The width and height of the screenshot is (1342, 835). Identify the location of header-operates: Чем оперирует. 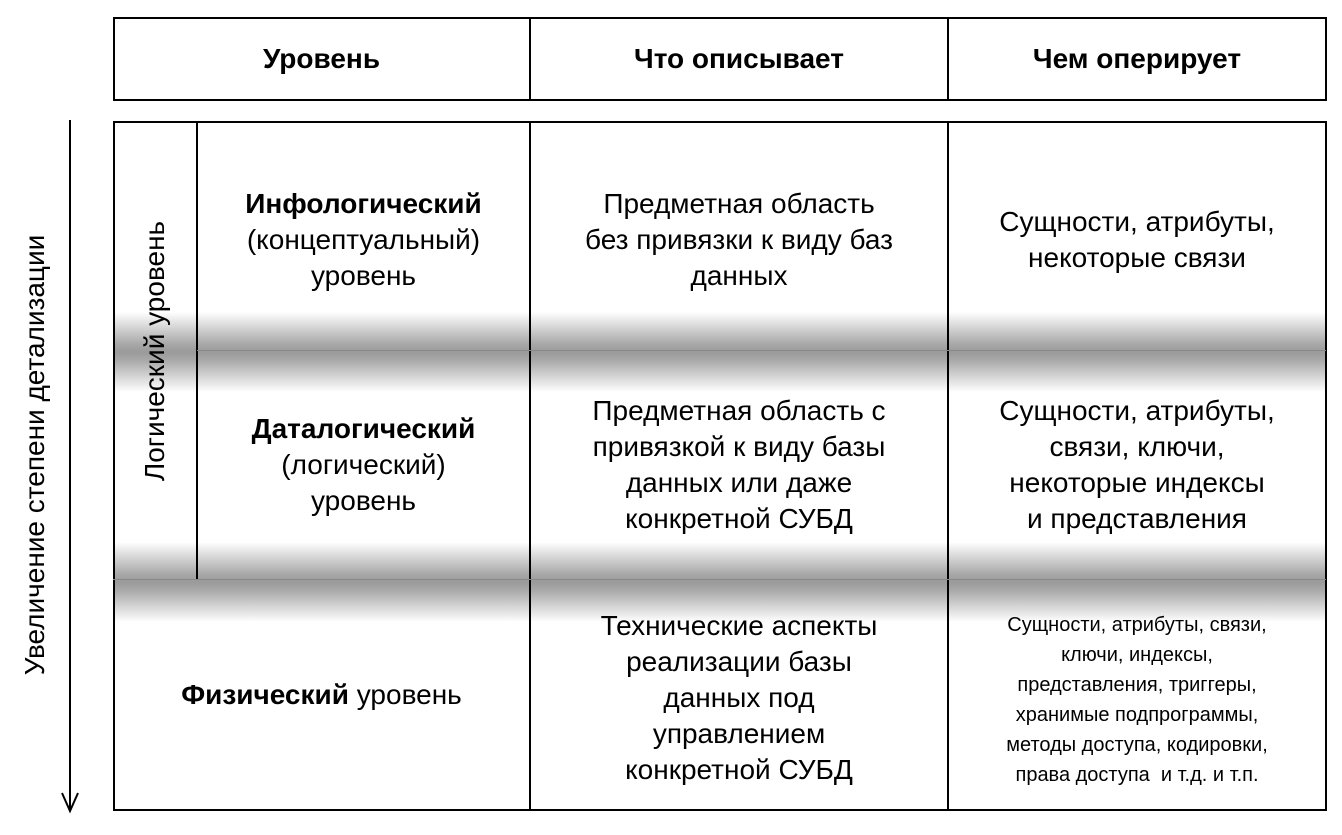
(1137, 58).